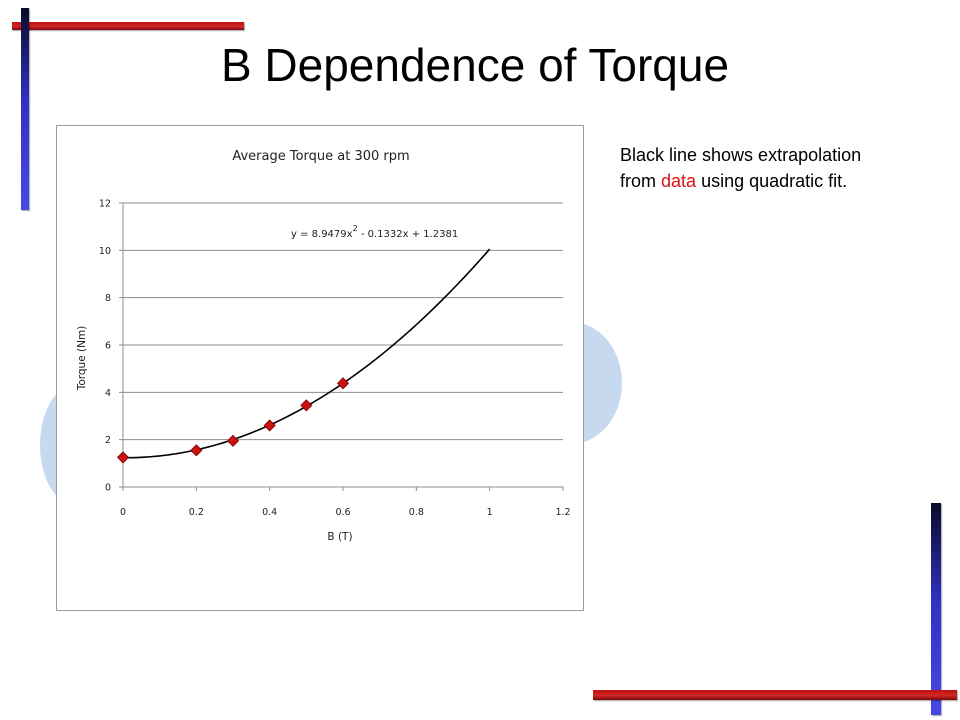  I want to click on x-axis-label: B (T), so click(339, 537).